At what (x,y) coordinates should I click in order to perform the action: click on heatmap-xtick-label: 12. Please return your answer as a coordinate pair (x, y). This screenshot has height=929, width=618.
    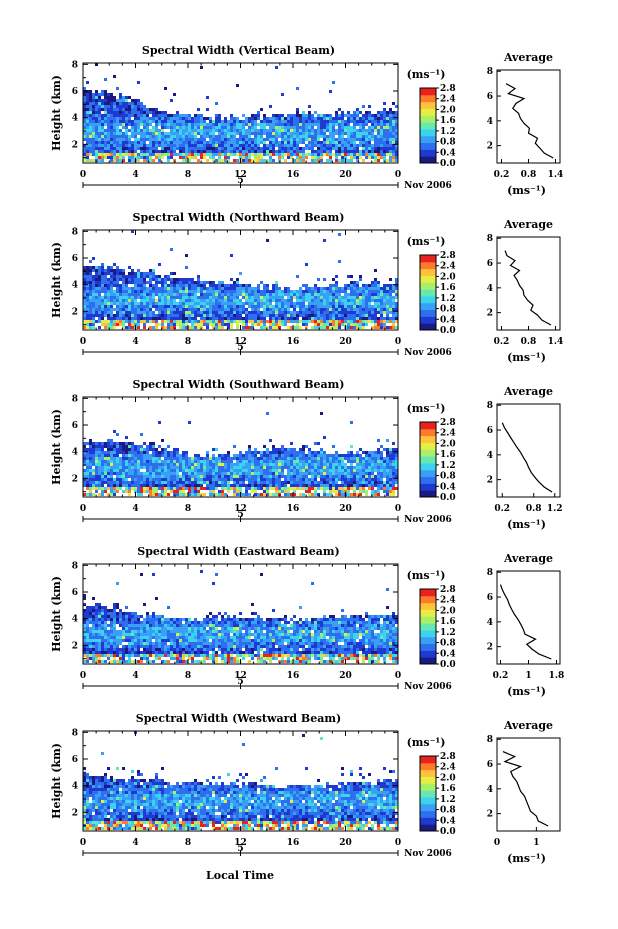
    Looking at the image, I should click on (240, 342).